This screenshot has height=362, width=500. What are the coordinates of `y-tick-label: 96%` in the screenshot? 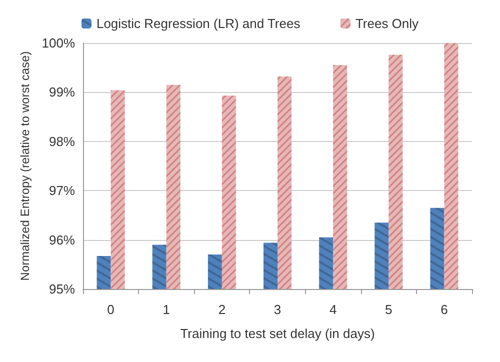 It's located at (62, 240).